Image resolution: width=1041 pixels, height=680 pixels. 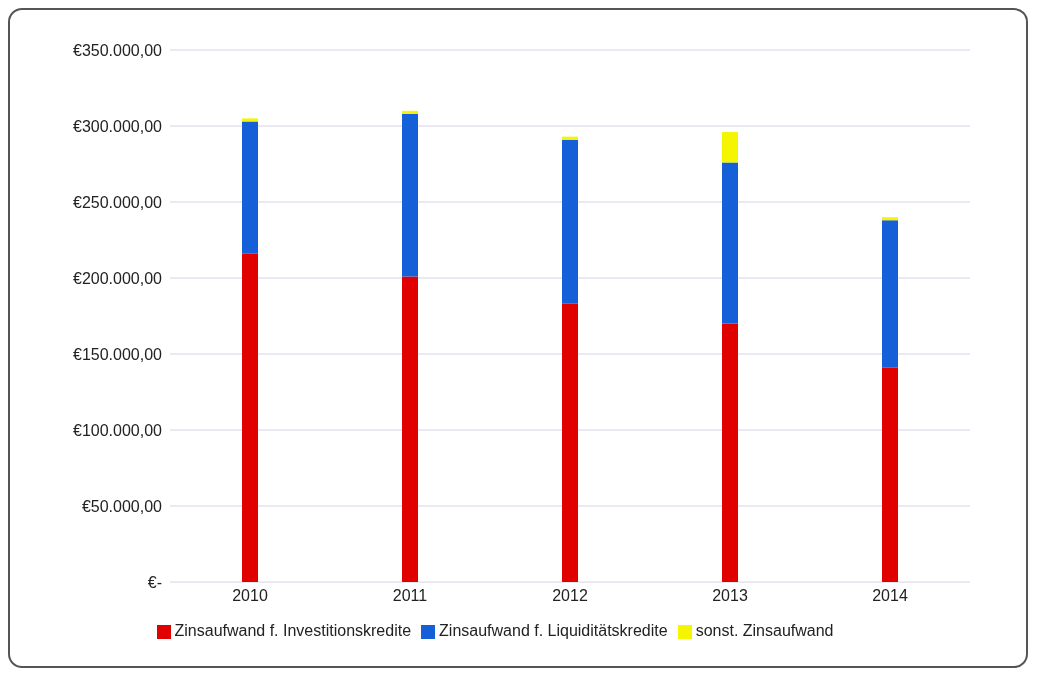 I want to click on y-tick-label: €350.000,00, so click(x=118, y=50).